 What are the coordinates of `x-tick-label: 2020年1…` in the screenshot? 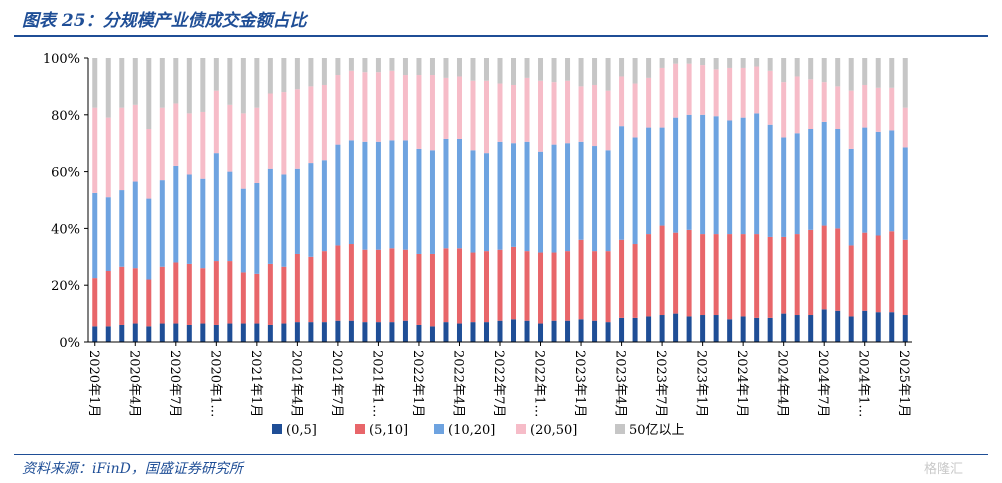 It's located at (214, 383).